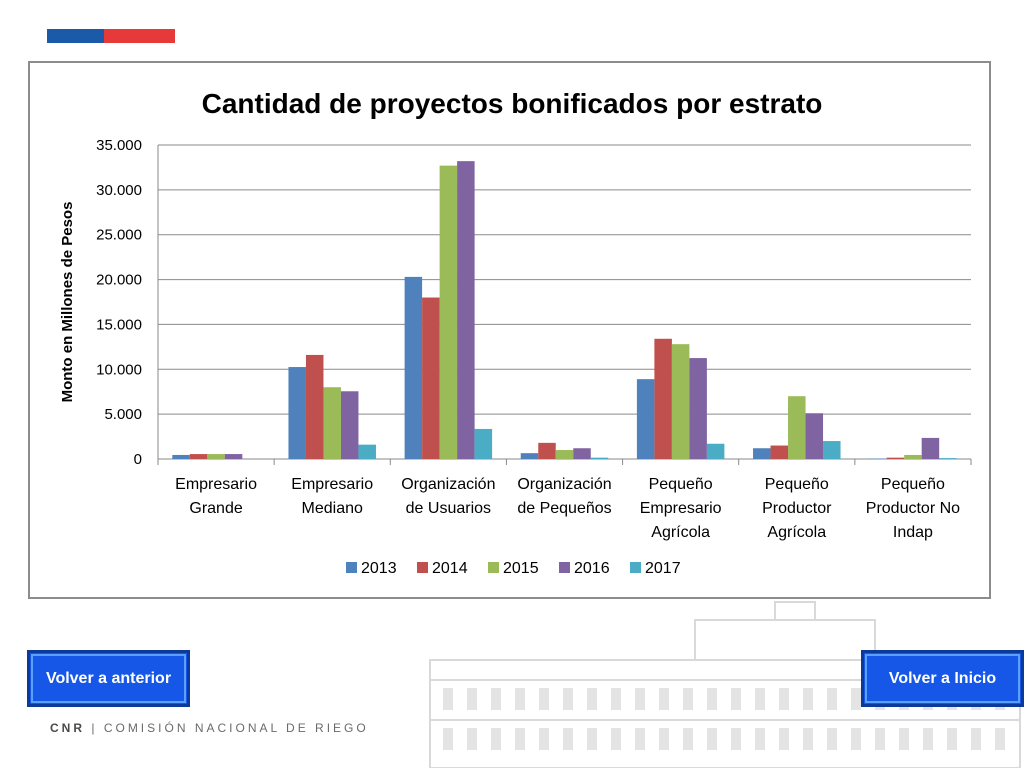 The image size is (1024, 768). I want to click on y-tick-label: 10.000, so click(119, 369).